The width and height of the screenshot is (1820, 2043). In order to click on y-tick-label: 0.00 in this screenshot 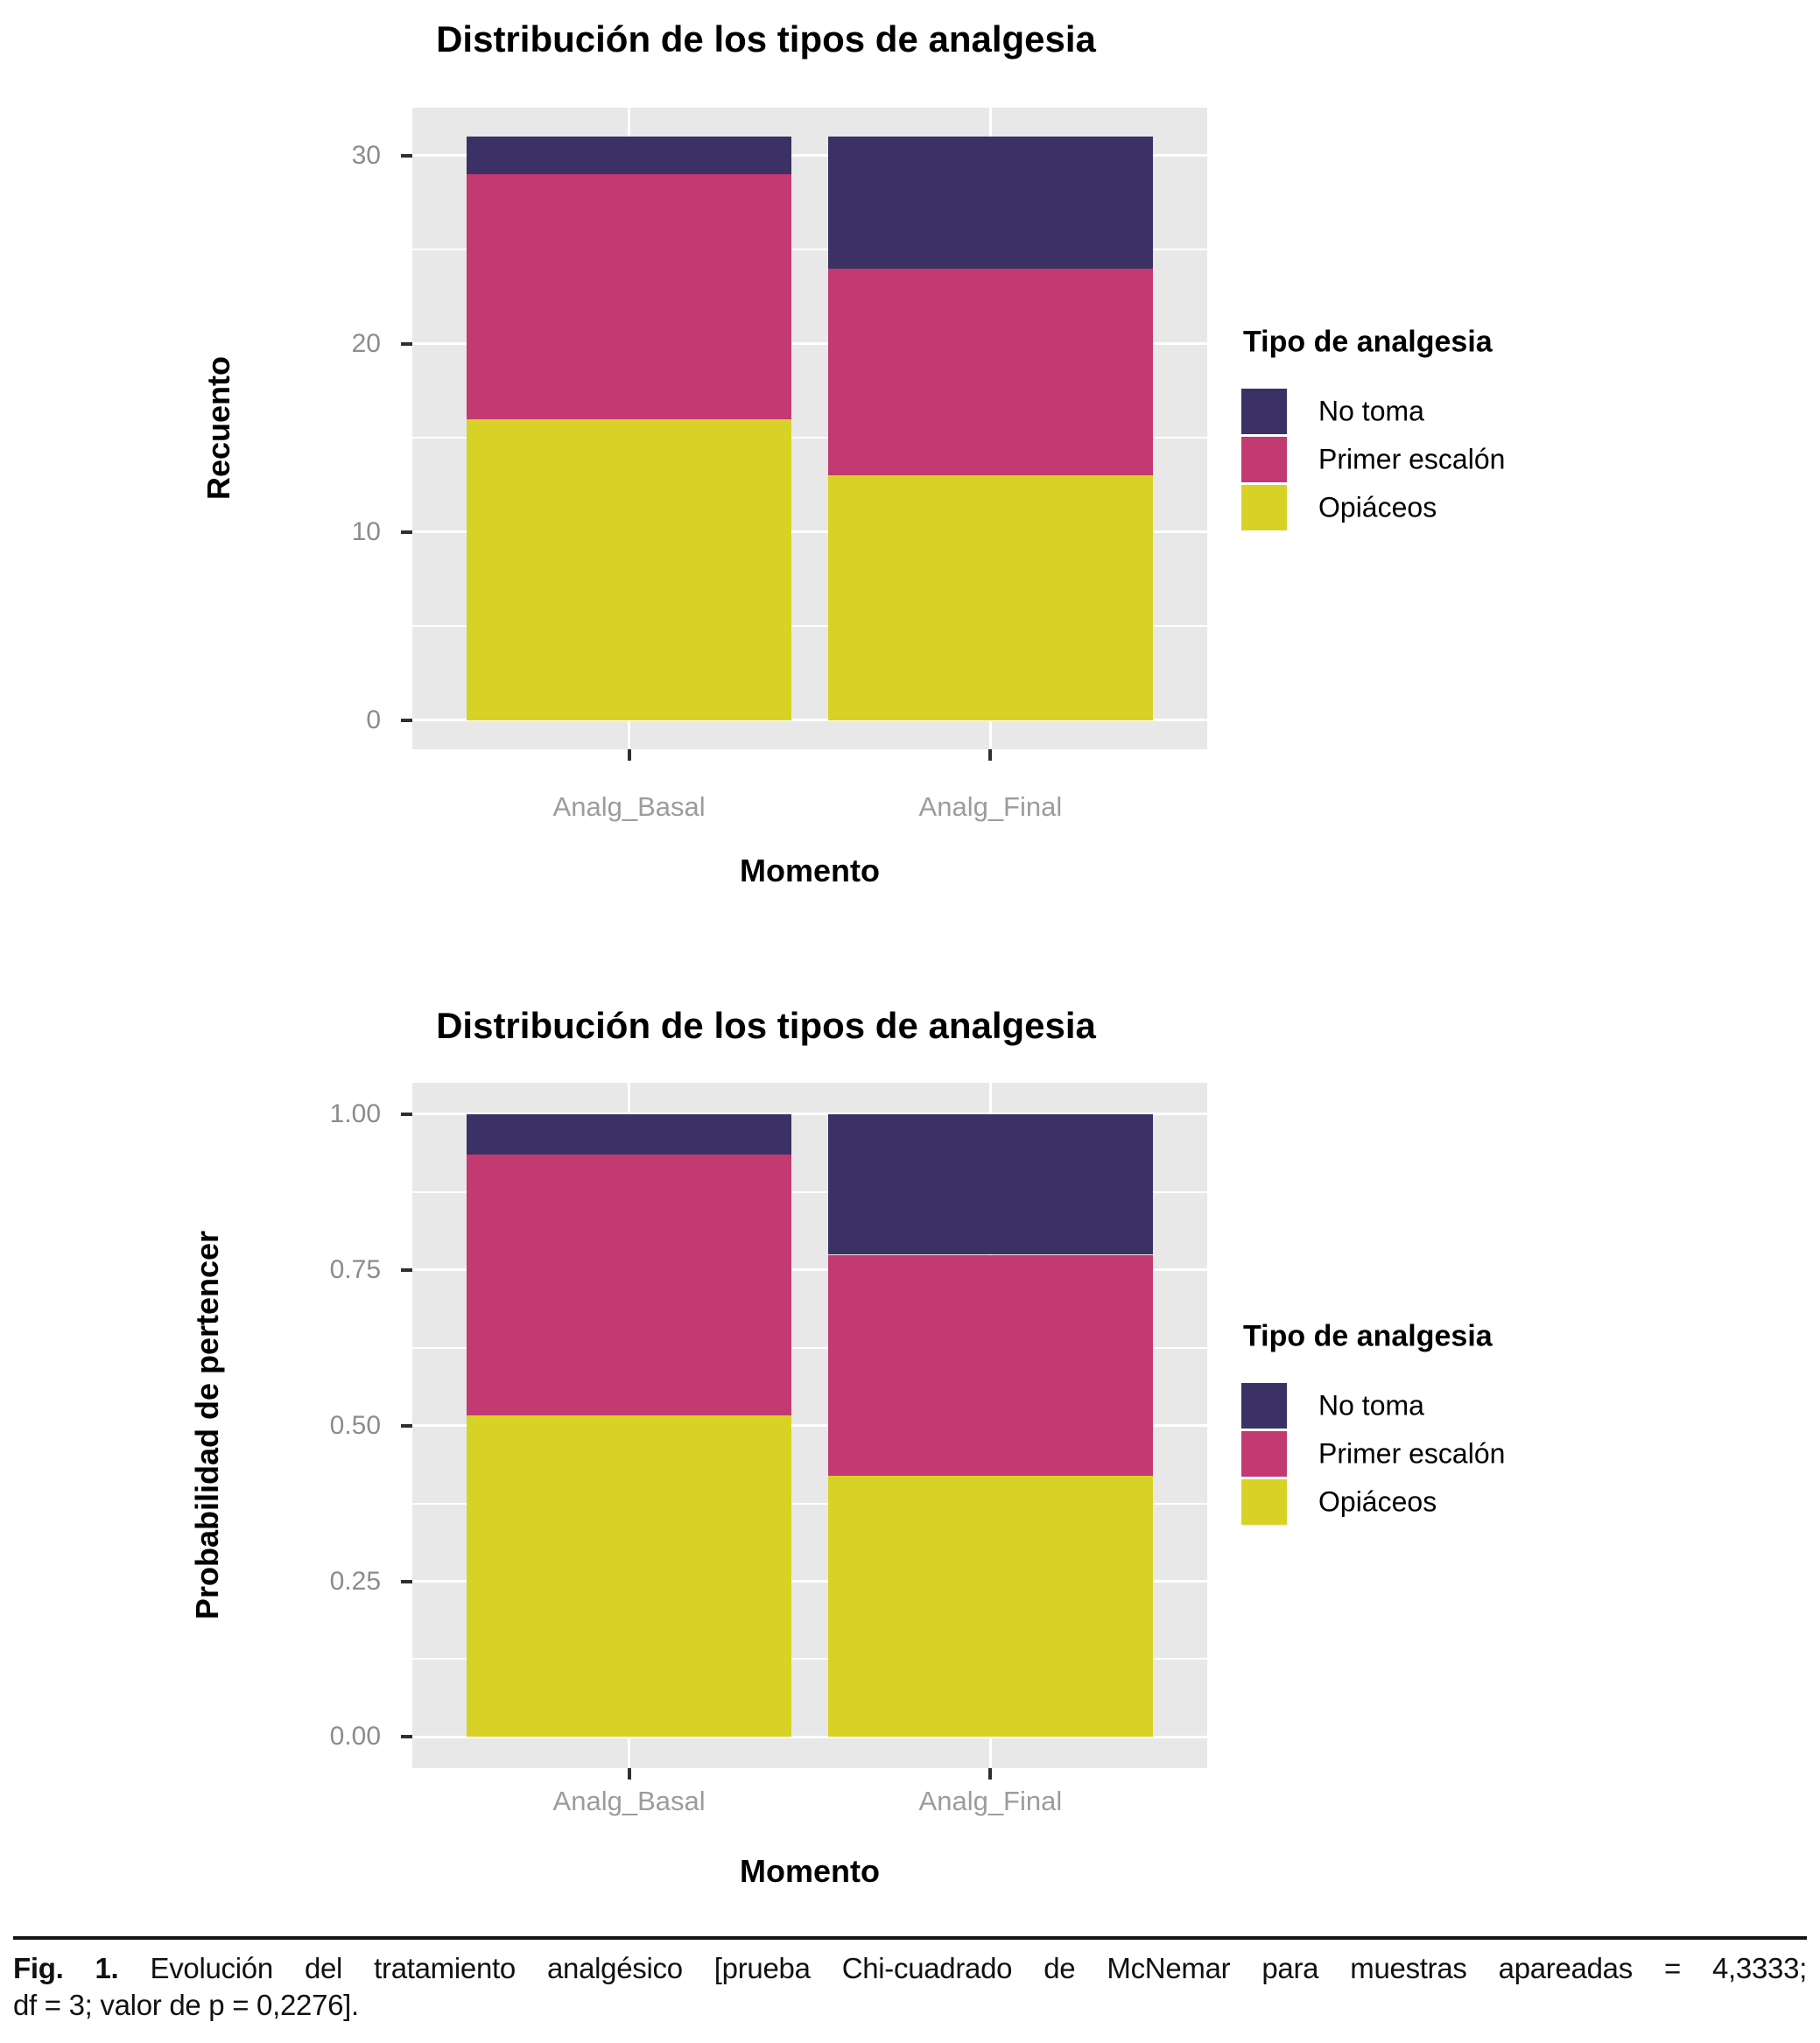, I will do `click(355, 1737)`.